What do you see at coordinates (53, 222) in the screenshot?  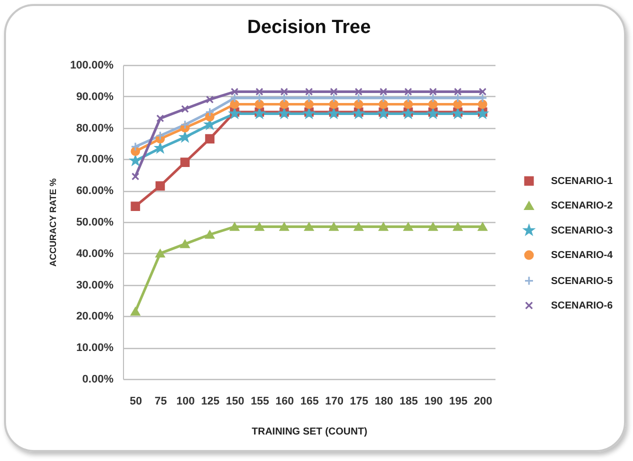 I see `y-axis-title: ACCURACY RATE %` at bounding box center [53, 222].